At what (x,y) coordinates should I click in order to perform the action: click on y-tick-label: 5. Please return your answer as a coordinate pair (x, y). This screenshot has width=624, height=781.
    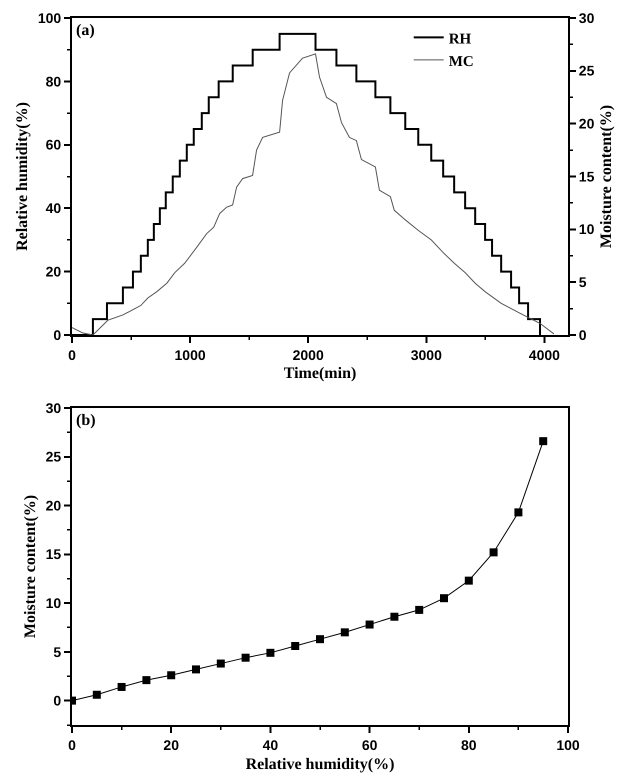
    Looking at the image, I should click on (57, 652).